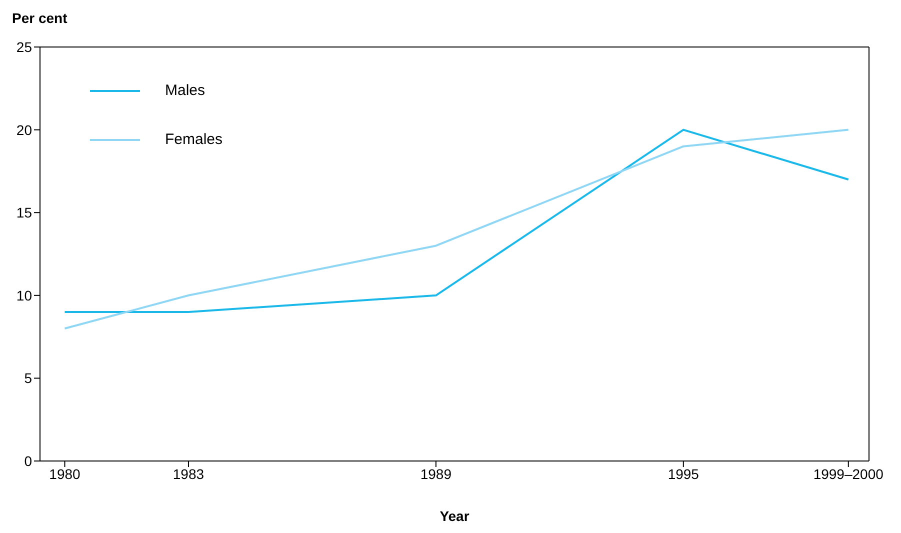 The width and height of the screenshot is (901, 533). What do you see at coordinates (24, 46) in the screenshot?
I see `y-tick-label: 25` at bounding box center [24, 46].